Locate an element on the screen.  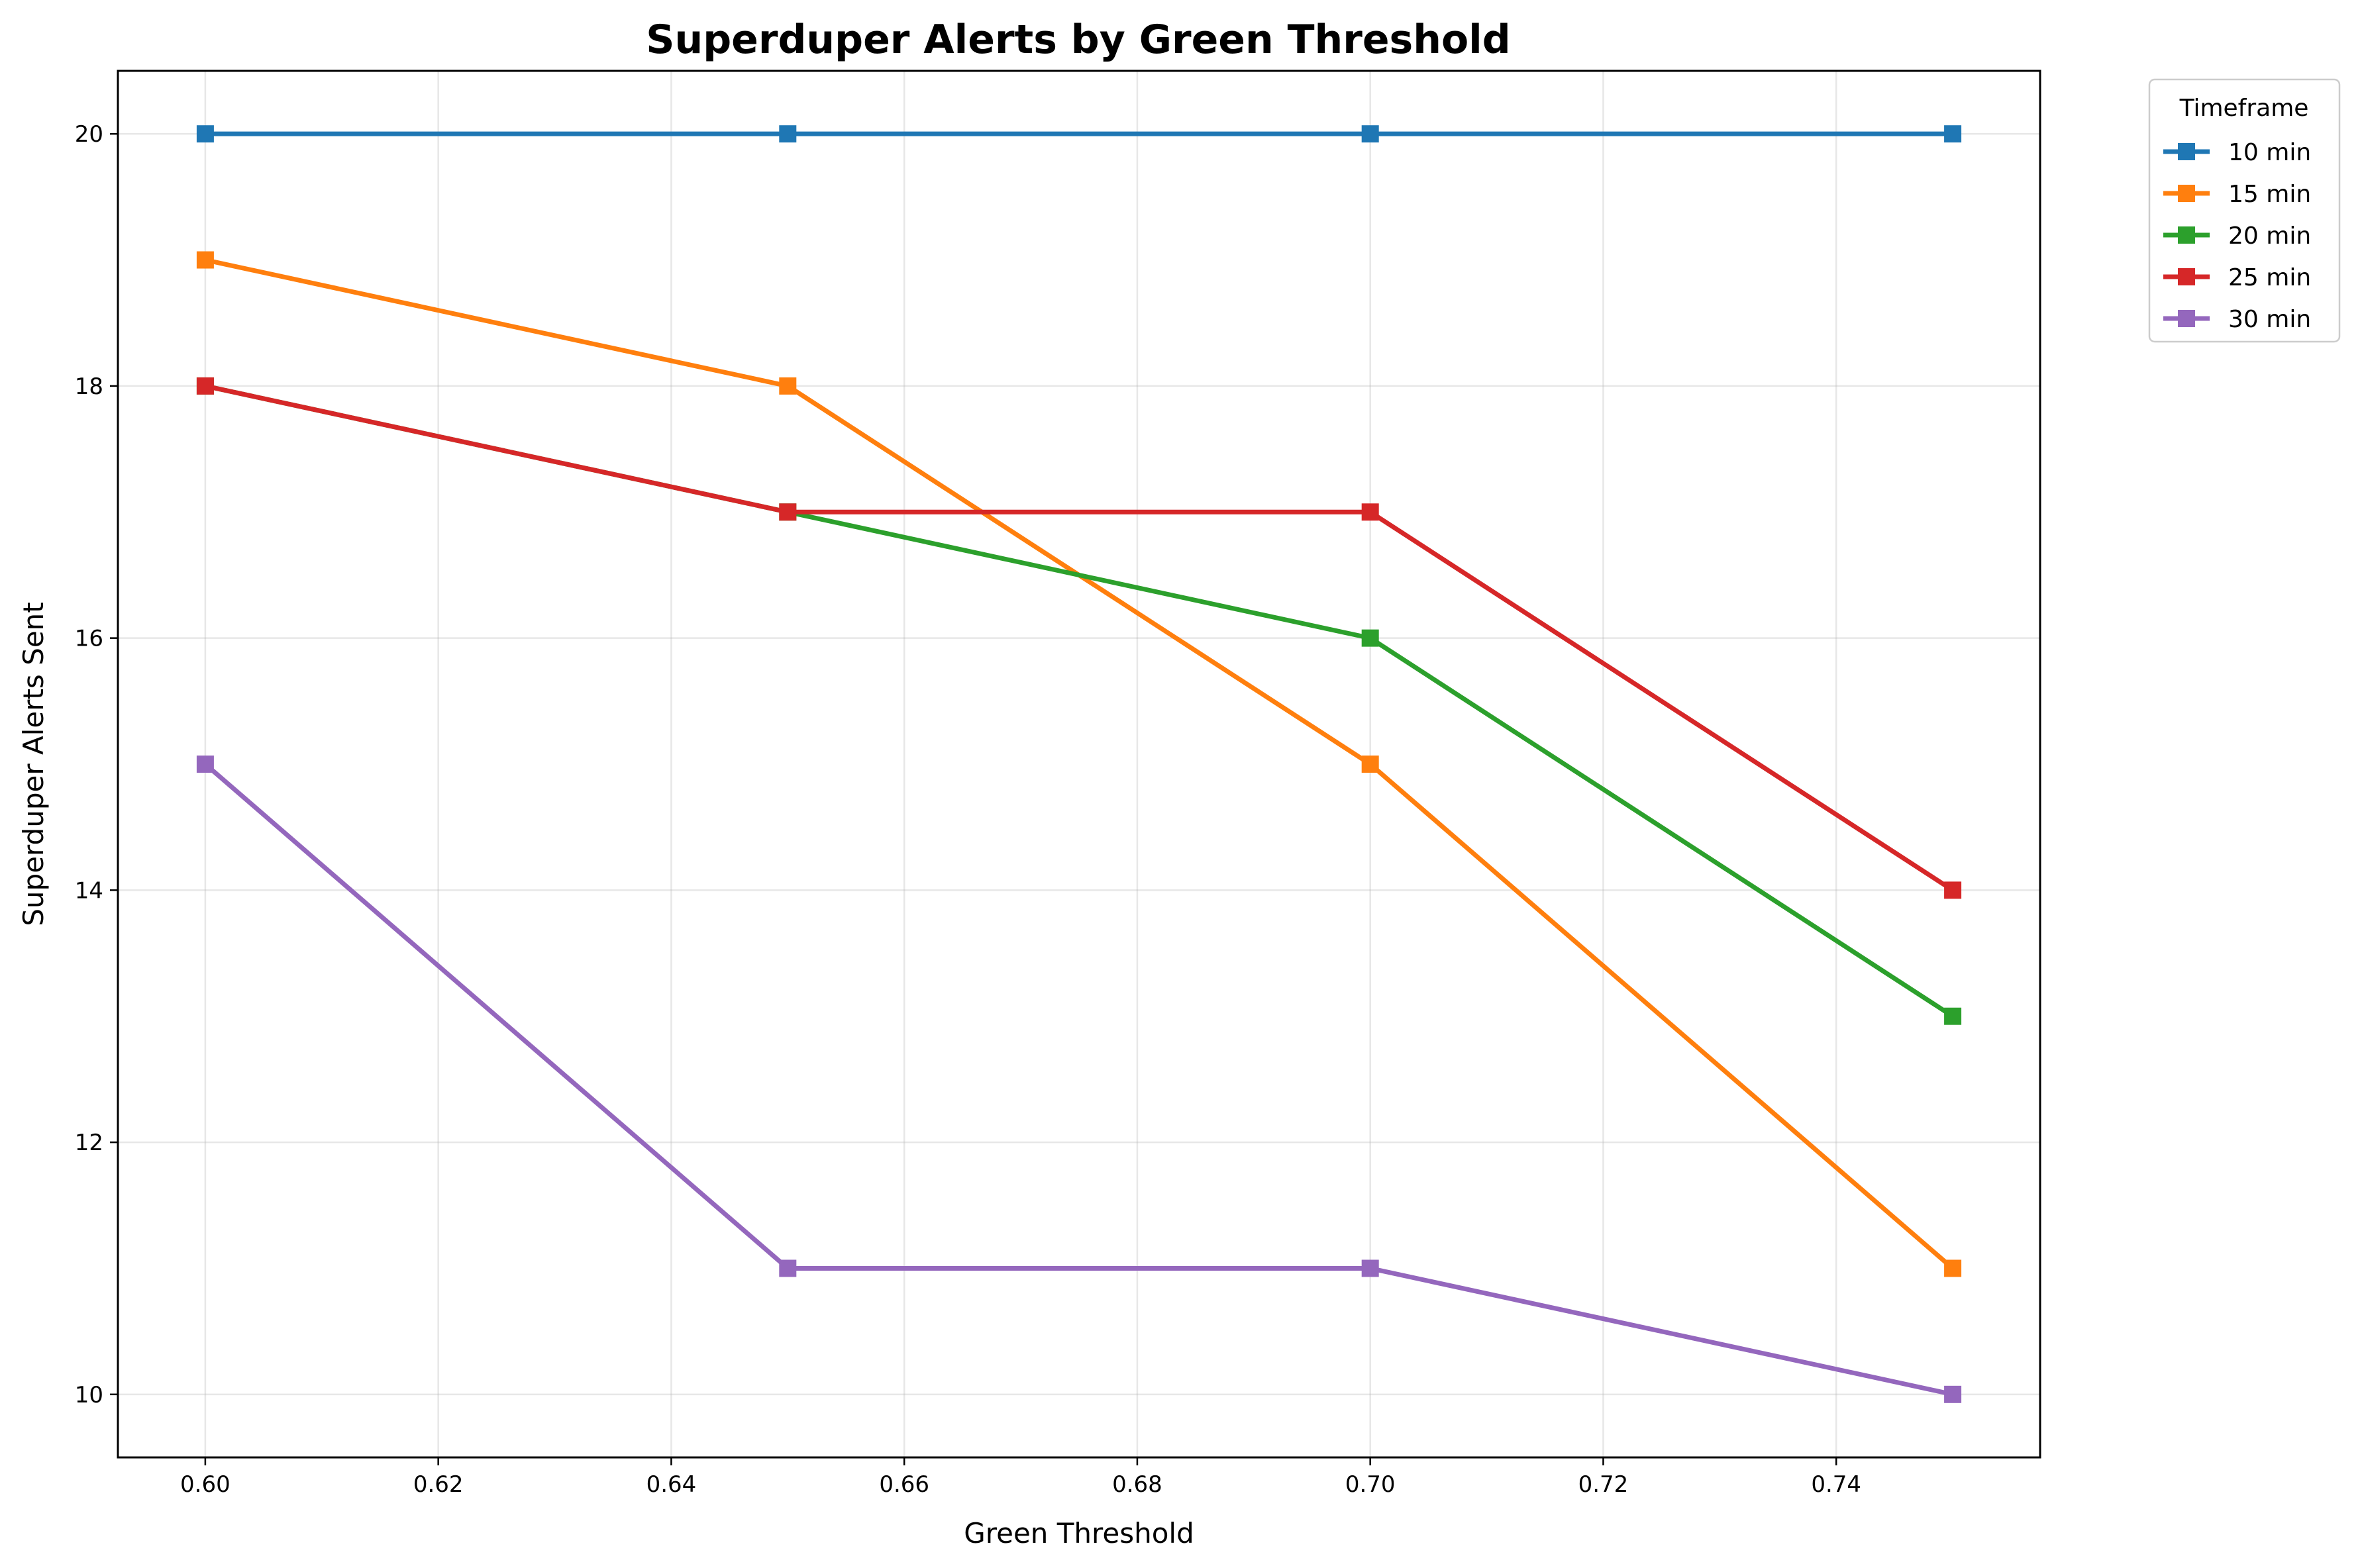
x-axis-label: Green Threshold is located at coordinates (1079, 1533).